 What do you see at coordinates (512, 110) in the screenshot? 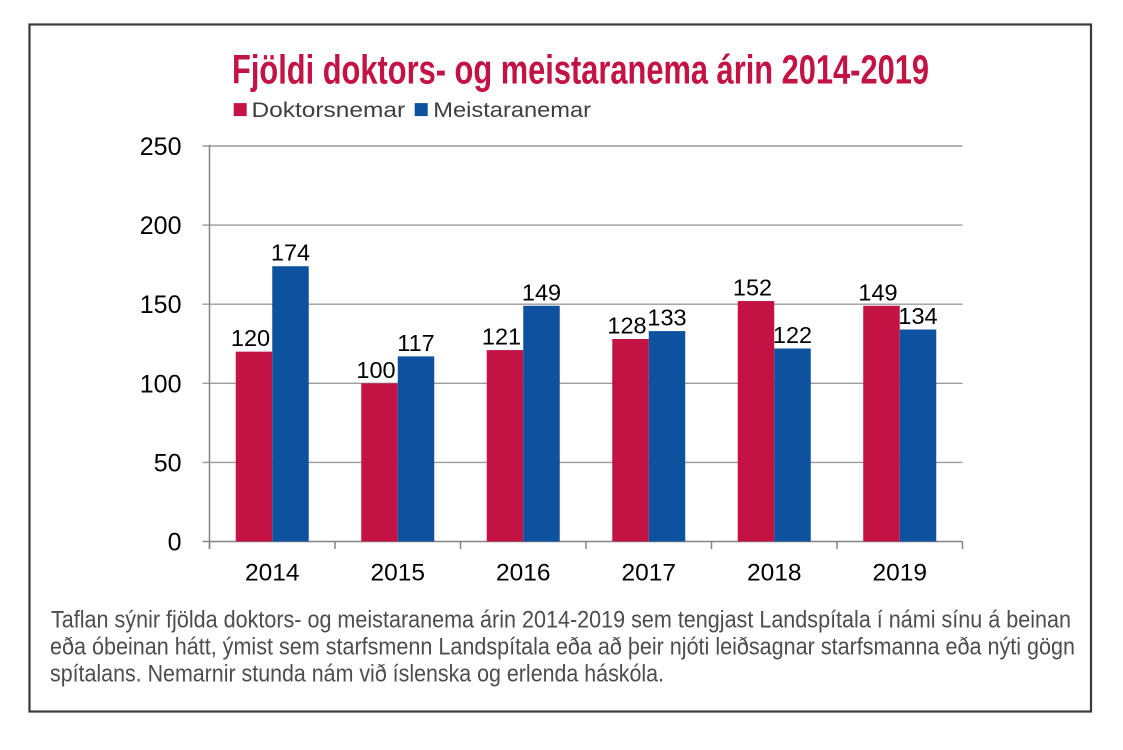
I see `svg-text: Meistaranemar` at bounding box center [512, 110].